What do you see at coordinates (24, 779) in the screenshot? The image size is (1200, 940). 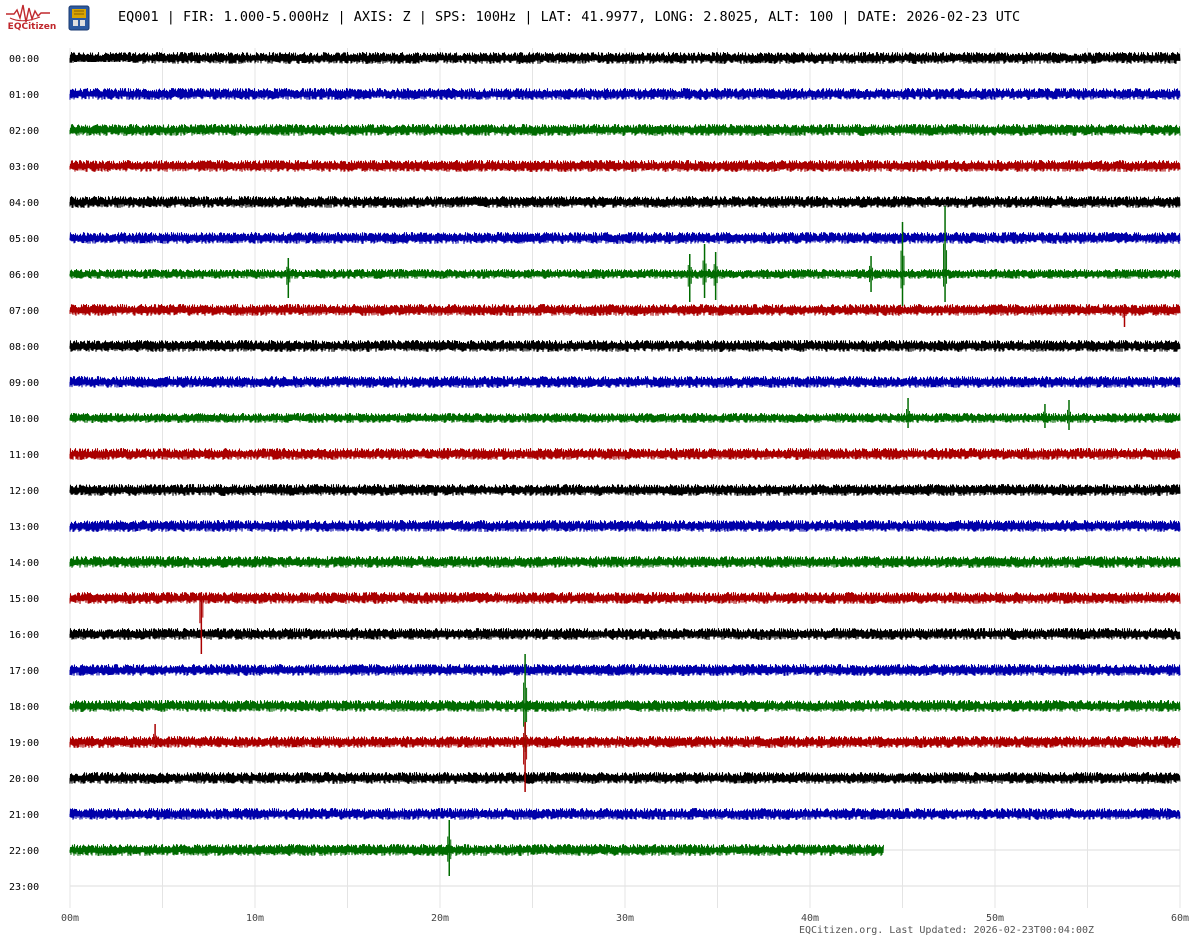 I see `y-tick-label: 20:00` at bounding box center [24, 779].